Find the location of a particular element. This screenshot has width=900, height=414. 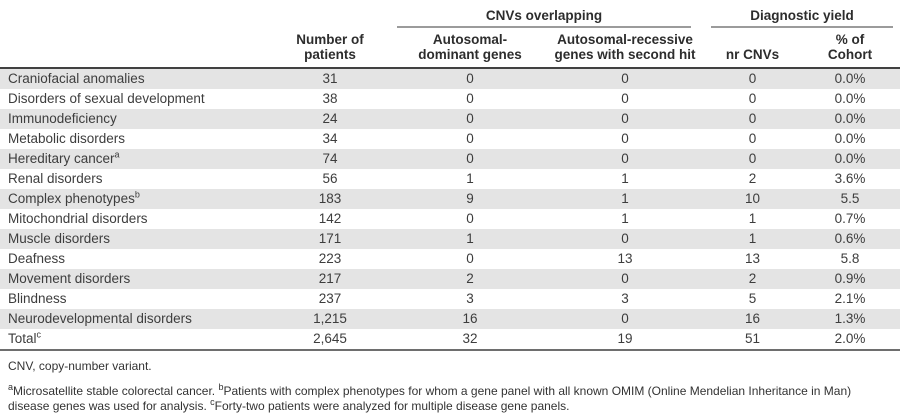

total-ad-genes-cell: 32 is located at coordinates (470, 340).